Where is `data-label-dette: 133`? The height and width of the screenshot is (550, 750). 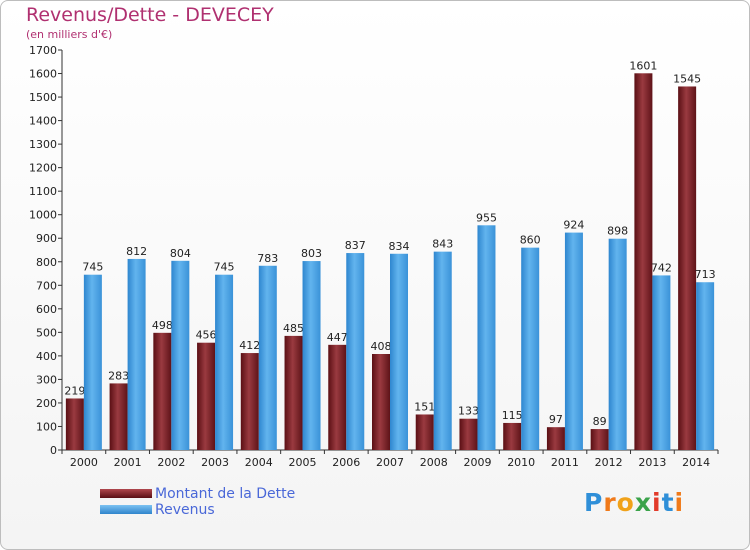
data-label-dette: 133 is located at coordinates (468, 411).